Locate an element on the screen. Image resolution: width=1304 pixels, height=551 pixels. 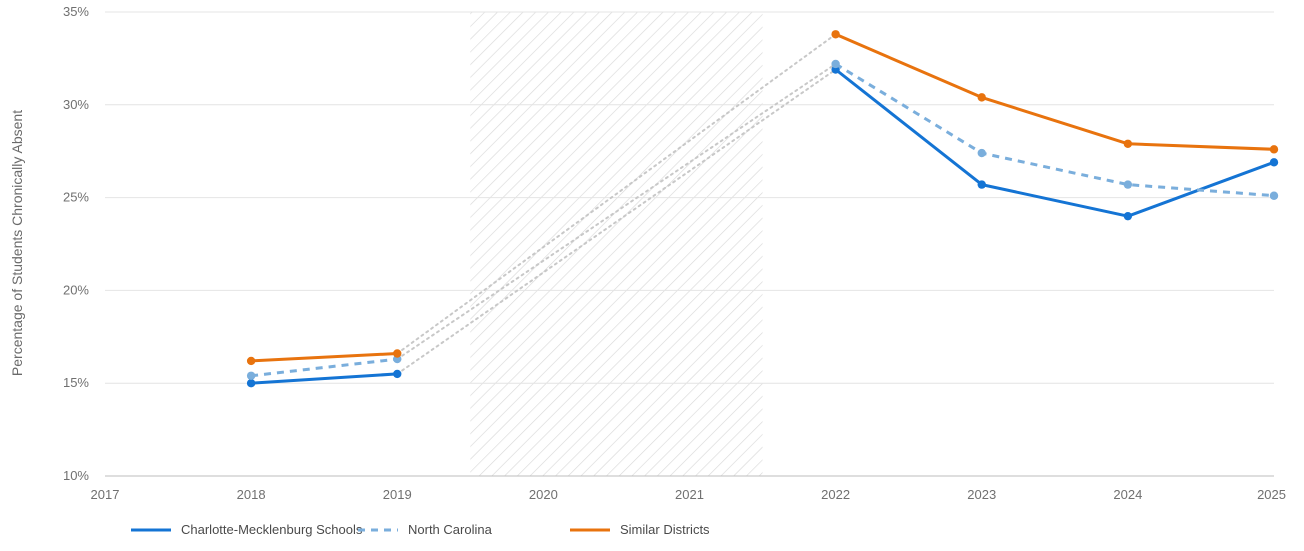
x-tick-label: 2019 is located at coordinates (397, 494).